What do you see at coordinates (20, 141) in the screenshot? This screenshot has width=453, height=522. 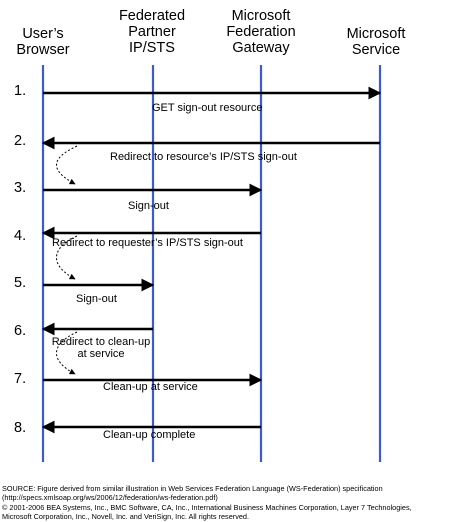 I see `step-number: 2.` at bounding box center [20, 141].